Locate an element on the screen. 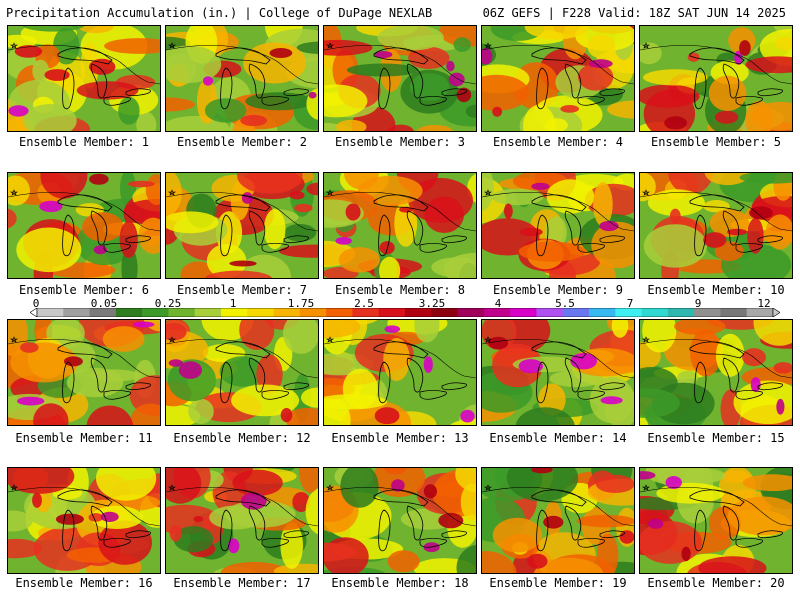  colorbar-tick-label: 2.5 is located at coordinates (364, 303).